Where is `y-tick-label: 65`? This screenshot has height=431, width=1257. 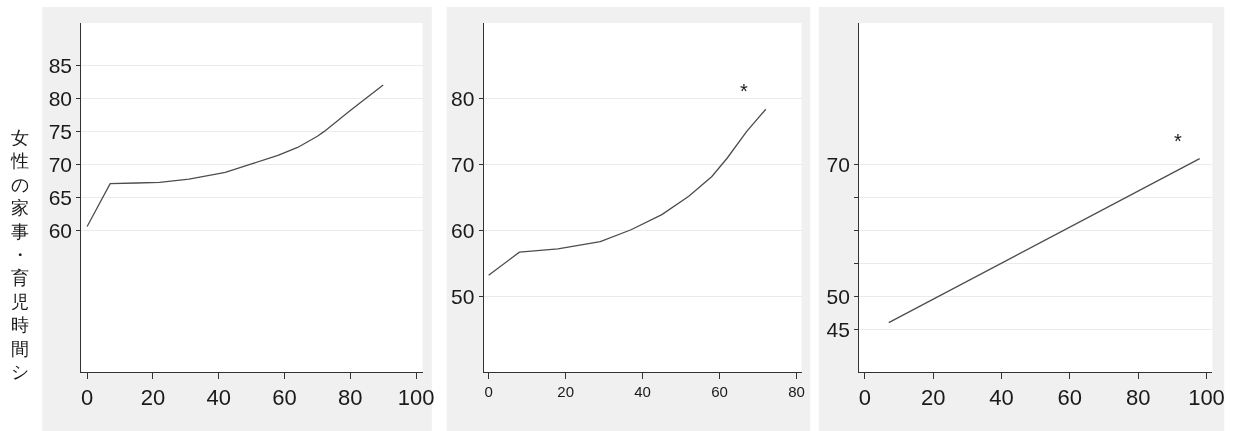 y-tick-label: 65 is located at coordinates (60, 197).